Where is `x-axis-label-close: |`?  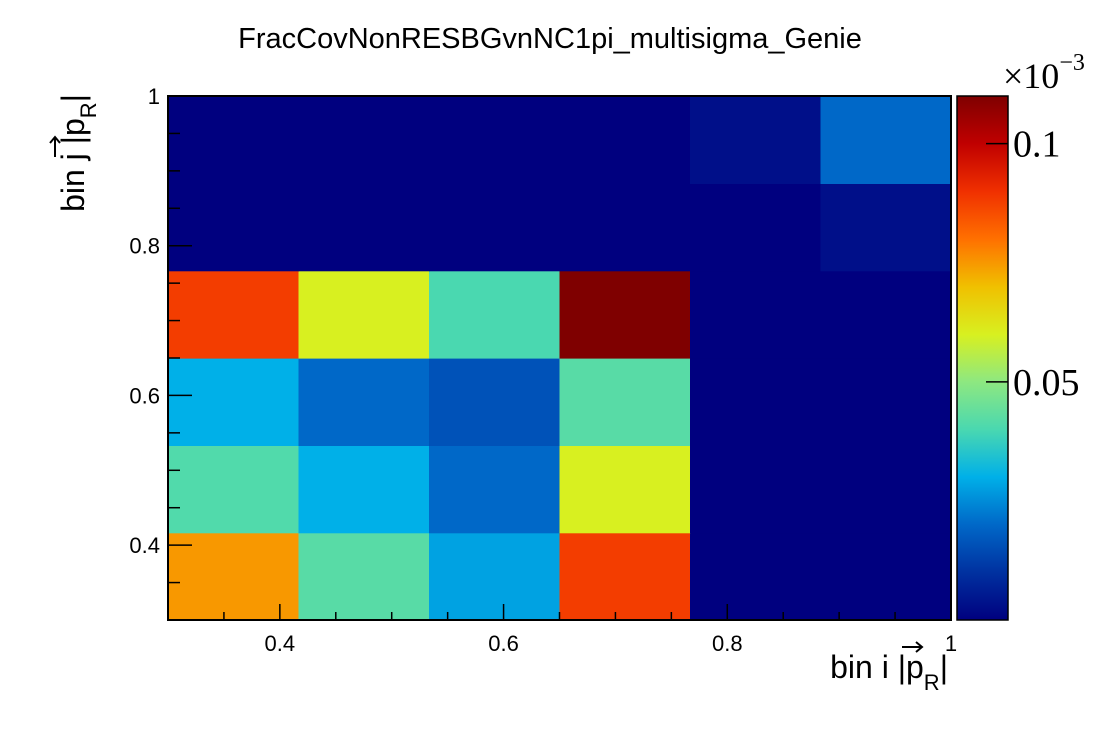
x-axis-label-close: | is located at coordinates (944, 667).